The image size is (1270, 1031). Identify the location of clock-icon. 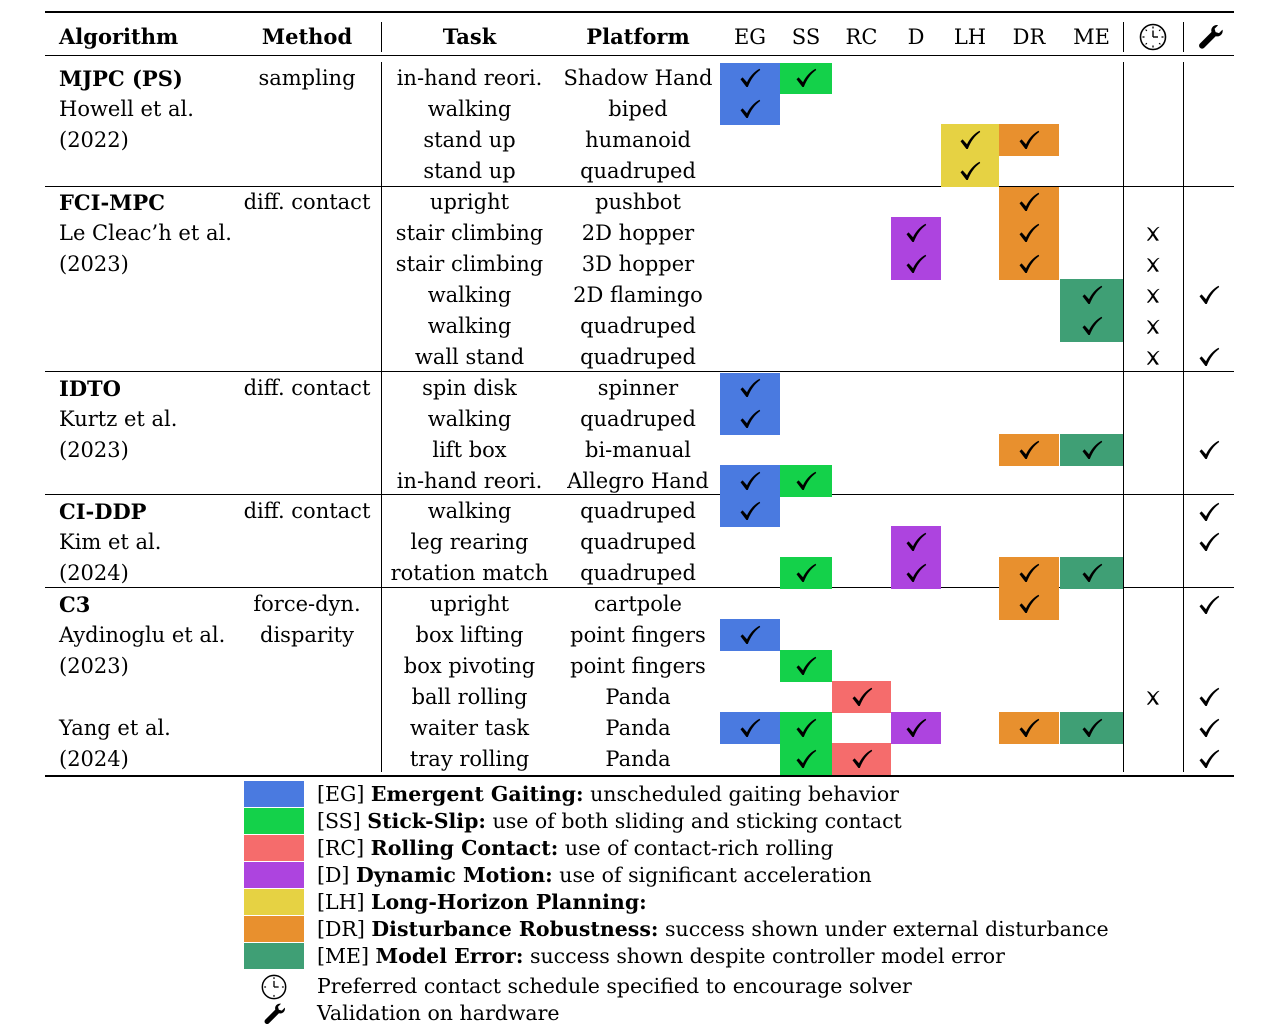
(274, 986).